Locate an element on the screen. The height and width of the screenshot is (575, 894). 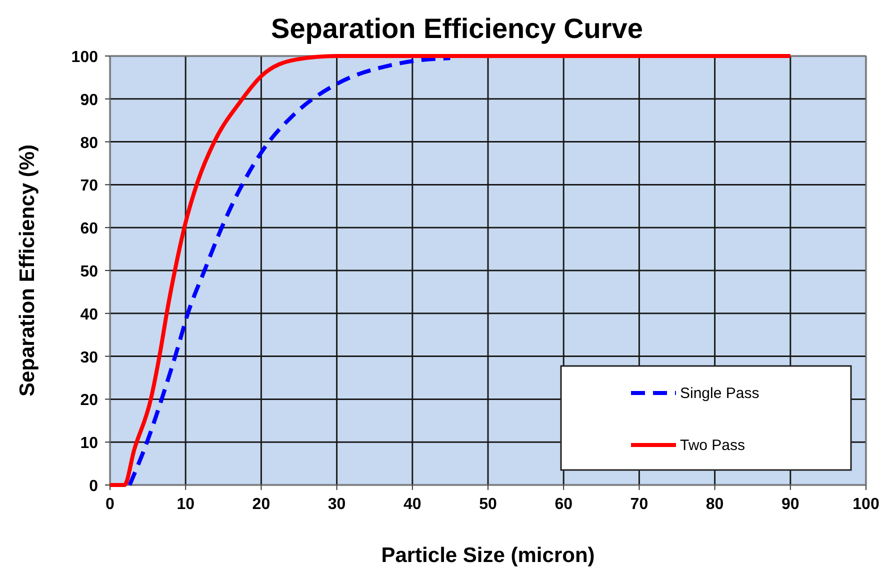
y-tick-label: 100 is located at coordinates (84, 57).